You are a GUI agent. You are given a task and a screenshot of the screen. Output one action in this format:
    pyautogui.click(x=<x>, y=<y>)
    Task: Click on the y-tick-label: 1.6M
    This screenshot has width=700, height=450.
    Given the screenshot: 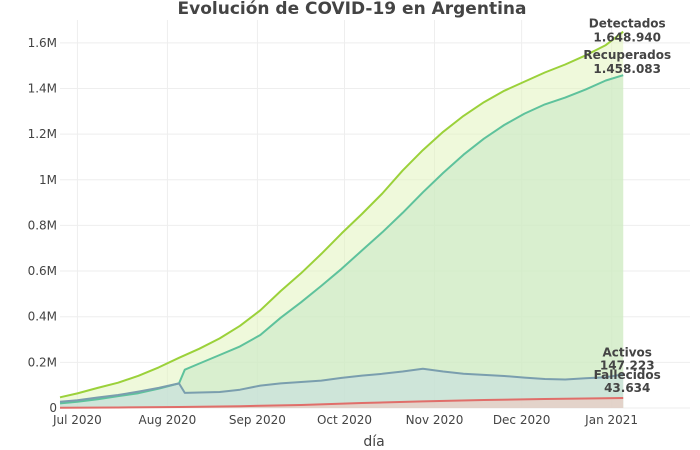 What is the action you would take?
    pyautogui.click(x=42, y=43)
    